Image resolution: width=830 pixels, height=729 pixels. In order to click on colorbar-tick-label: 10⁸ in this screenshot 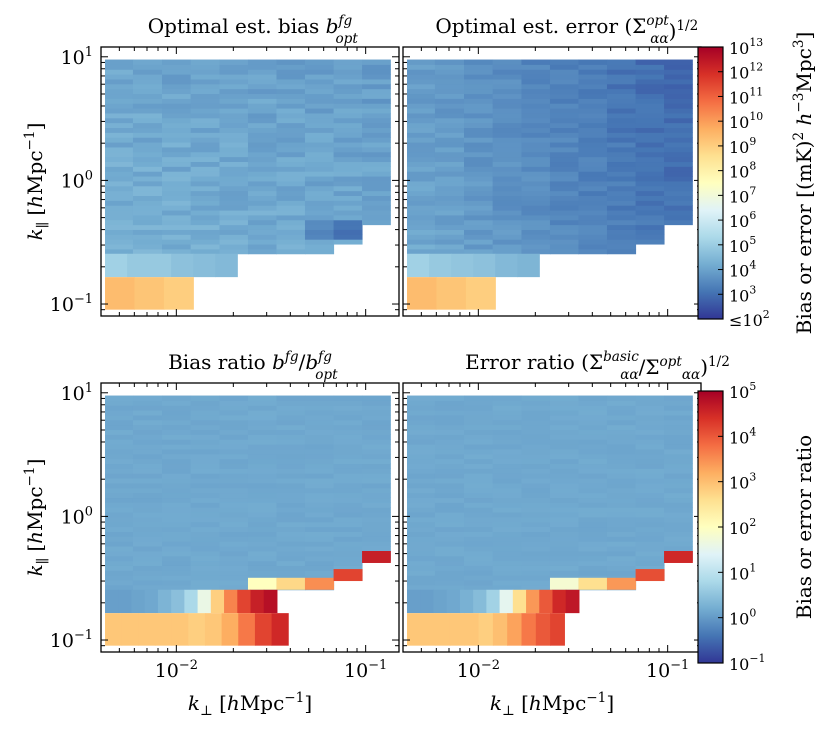, I will do `click(742, 171)`.